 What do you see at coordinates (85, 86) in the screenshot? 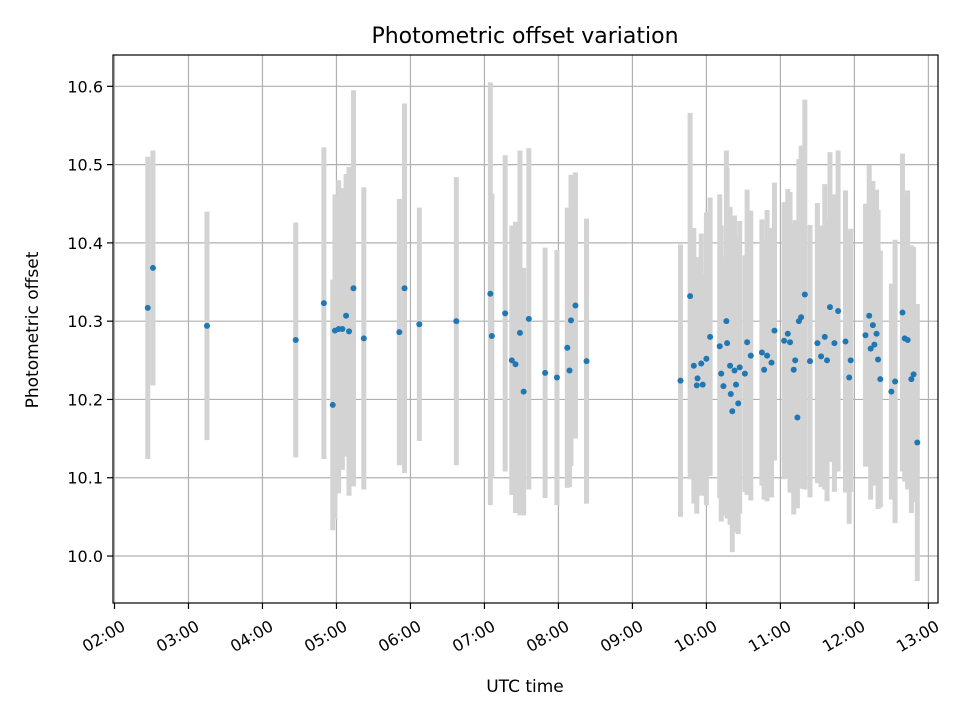
I see `y-tick-label: 10.6` at bounding box center [85, 86].